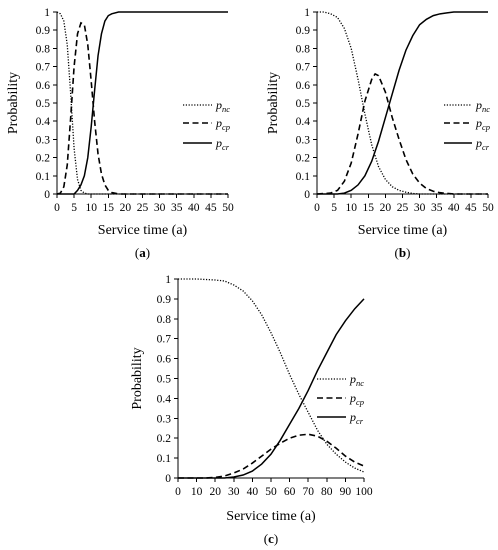  I want to click on panel-label: (c), so click(271, 538).